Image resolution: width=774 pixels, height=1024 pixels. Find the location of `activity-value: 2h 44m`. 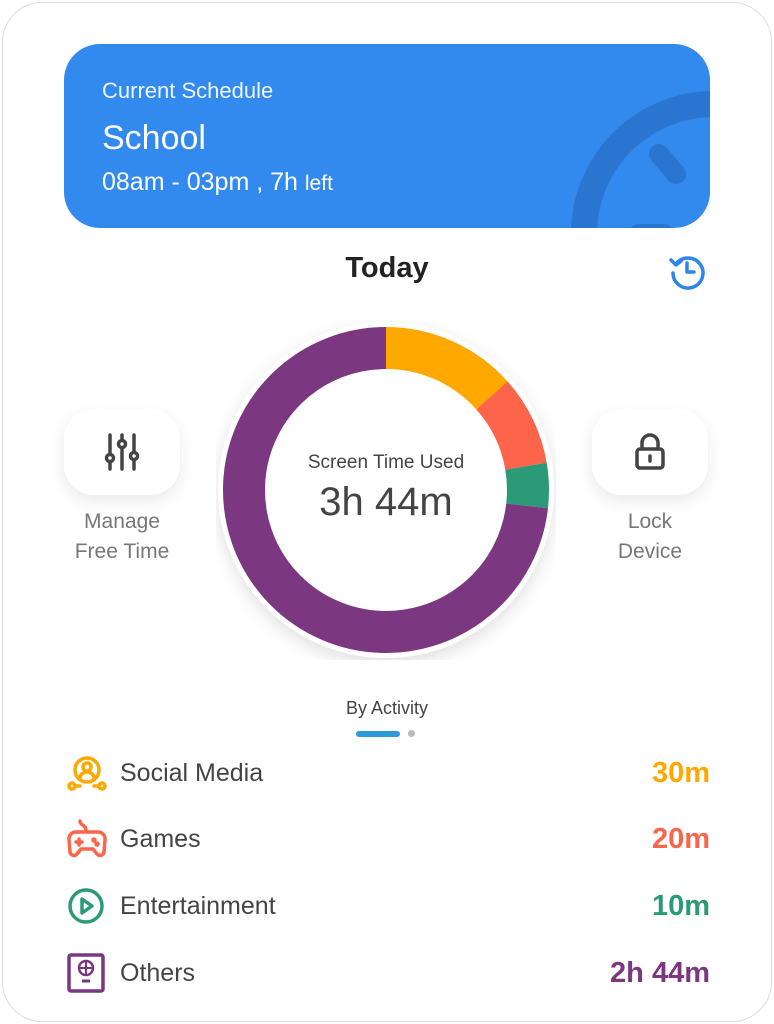

activity-value: 2h 44m is located at coordinates (660, 972).